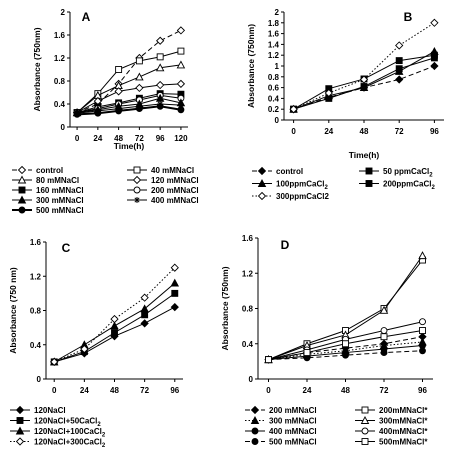 The height and width of the screenshot is (455, 474). I want to click on y-tick-label: 2, so click(277, 12).